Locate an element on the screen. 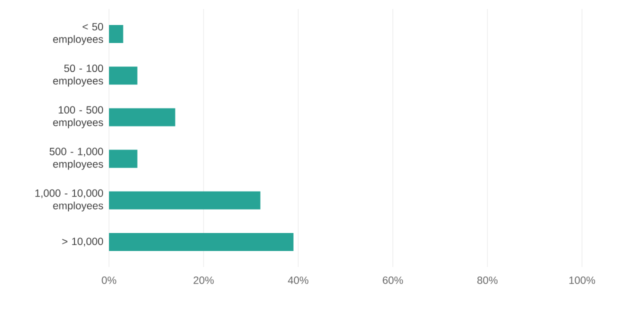 The height and width of the screenshot is (309, 640). x-tick-label: 80% is located at coordinates (487, 280).